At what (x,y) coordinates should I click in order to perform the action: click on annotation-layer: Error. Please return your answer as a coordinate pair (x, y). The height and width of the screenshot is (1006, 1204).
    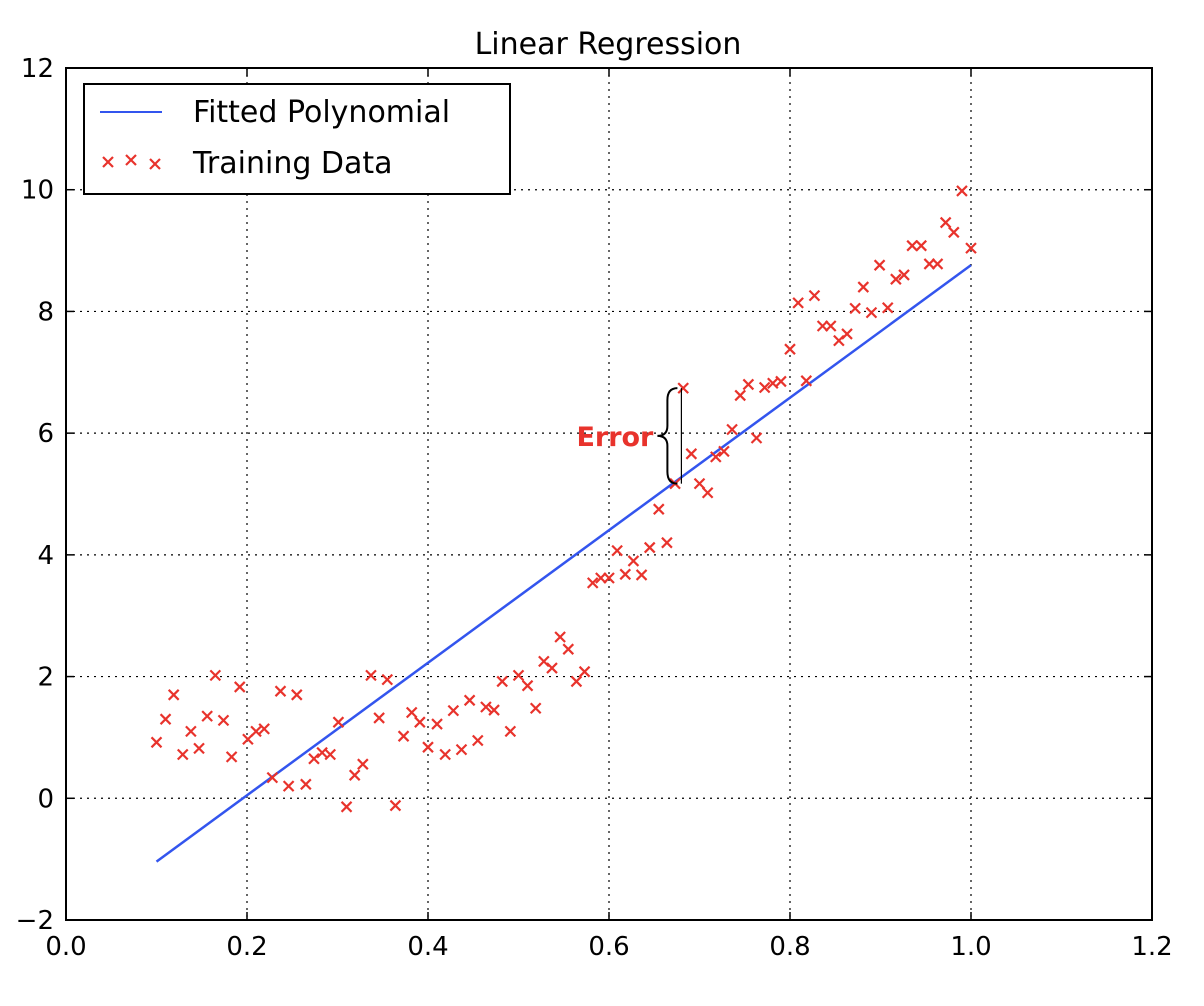
    Looking at the image, I should click on (629, 436).